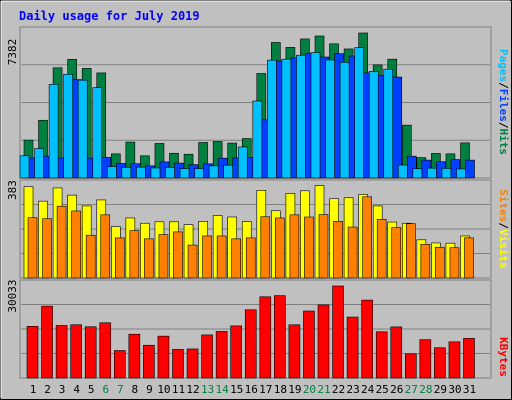  I want to click on legend-entry-0: Sites, so click(503, 205).